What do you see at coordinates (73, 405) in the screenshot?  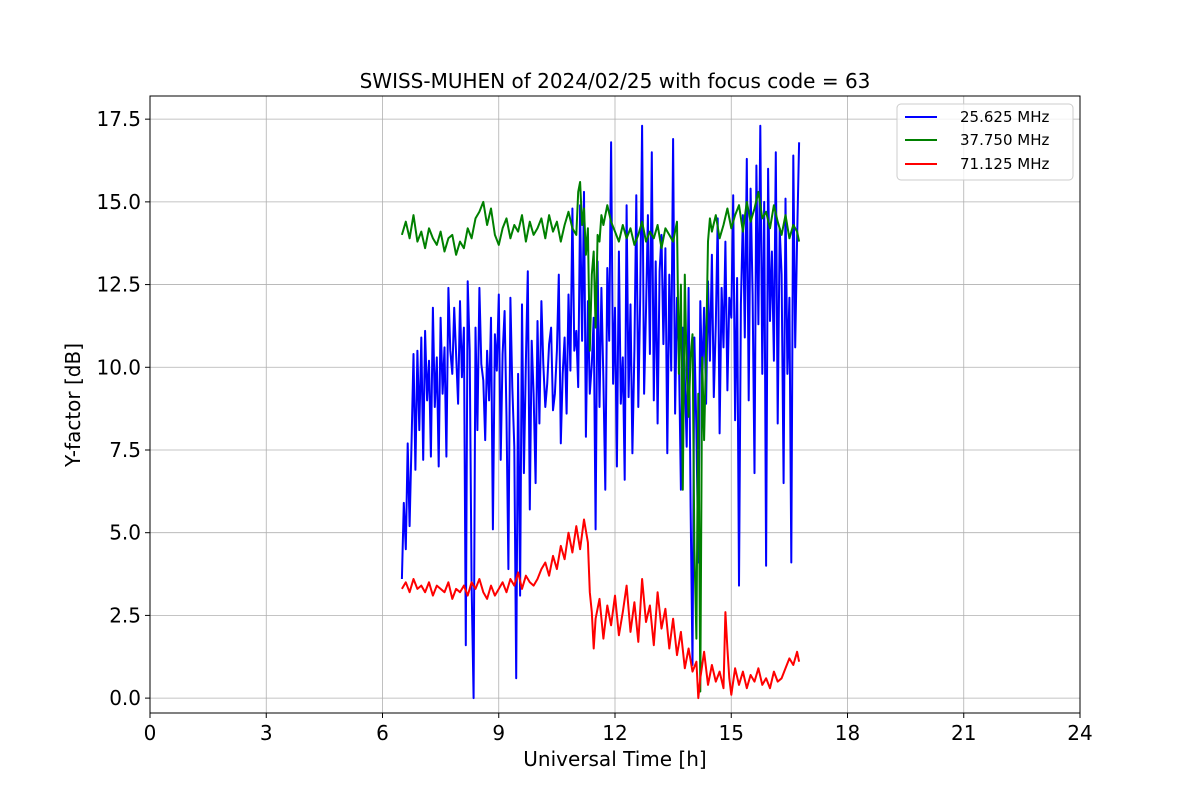 I see `y-axis-label: Y-factor [dB]` at bounding box center [73, 405].